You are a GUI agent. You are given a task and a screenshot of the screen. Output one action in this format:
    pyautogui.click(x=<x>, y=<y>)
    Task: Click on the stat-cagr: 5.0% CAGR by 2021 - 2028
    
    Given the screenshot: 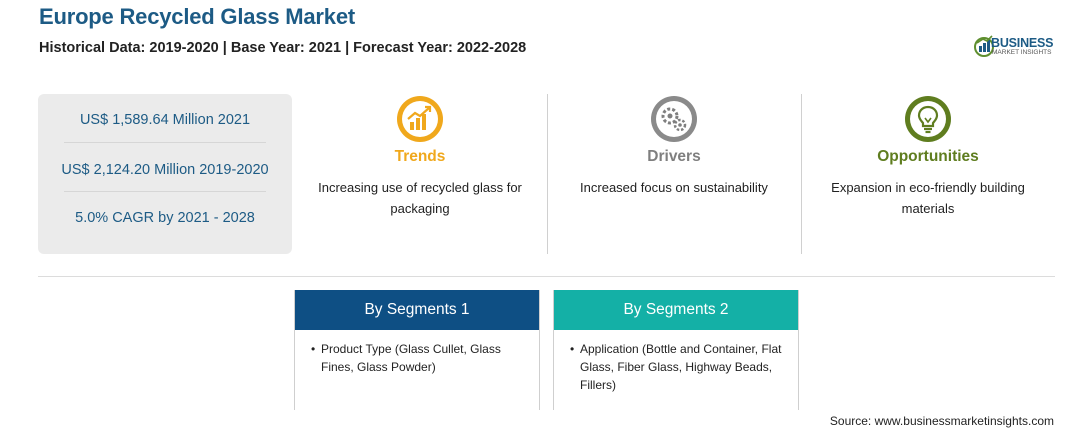 What is the action you would take?
    pyautogui.click(x=165, y=218)
    